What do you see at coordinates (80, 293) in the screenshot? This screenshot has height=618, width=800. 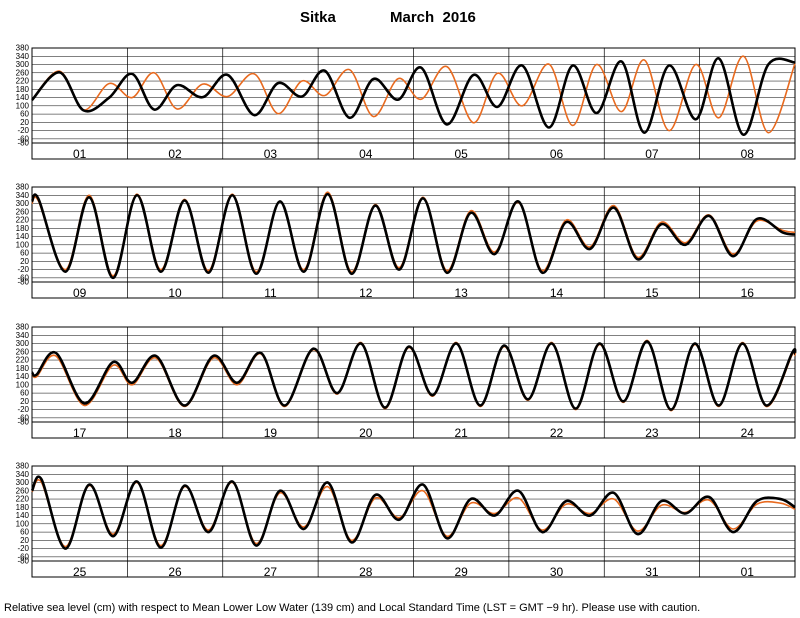 I see `day-label: 09` at bounding box center [80, 293].